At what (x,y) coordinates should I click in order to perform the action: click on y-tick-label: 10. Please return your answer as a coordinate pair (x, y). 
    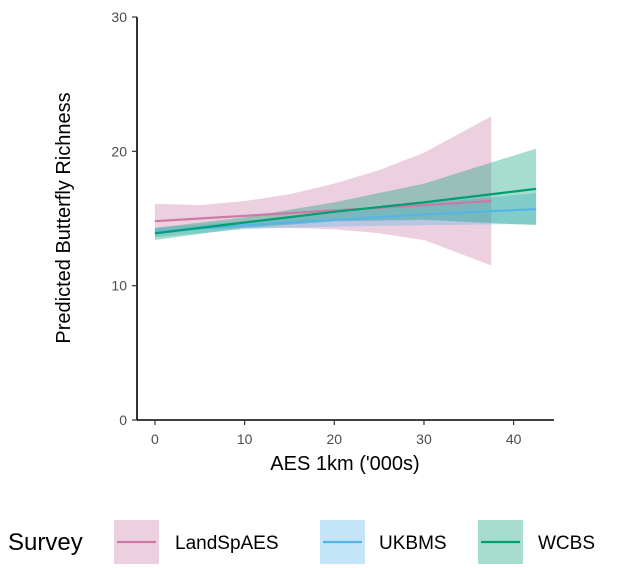
    Looking at the image, I should click on (119, 286).